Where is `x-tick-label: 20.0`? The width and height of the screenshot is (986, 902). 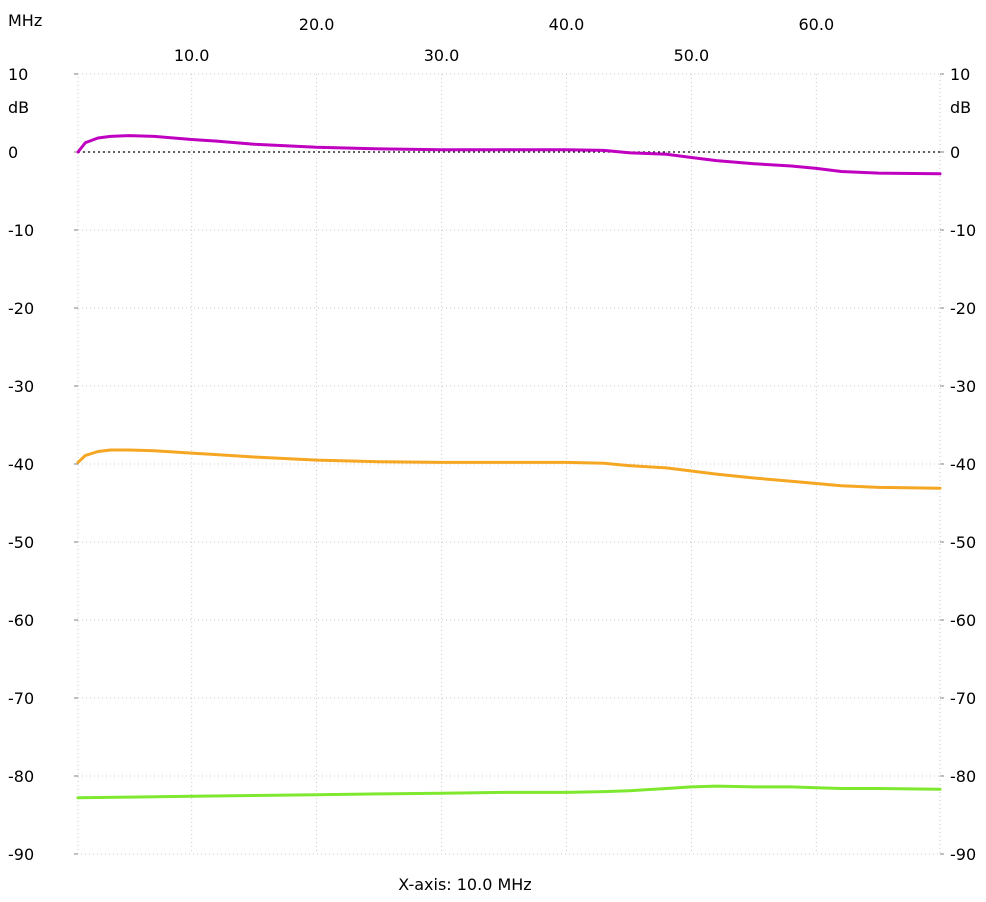
x-tick-label: 20.0 is located at coordinates (317, 24).